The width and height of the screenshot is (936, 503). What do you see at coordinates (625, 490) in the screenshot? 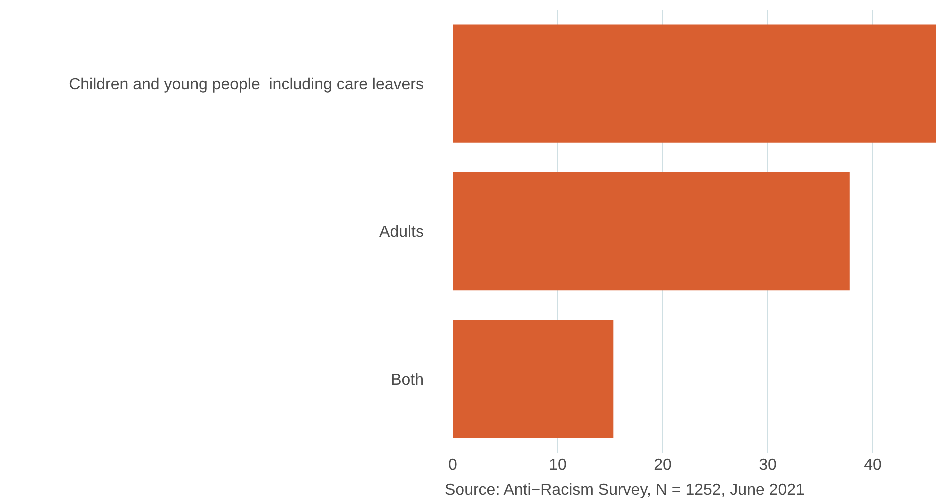
I see `source-note: Source: Anti−Racism Survey, N = 1252, June 2021` at bounding box center [625, 490].